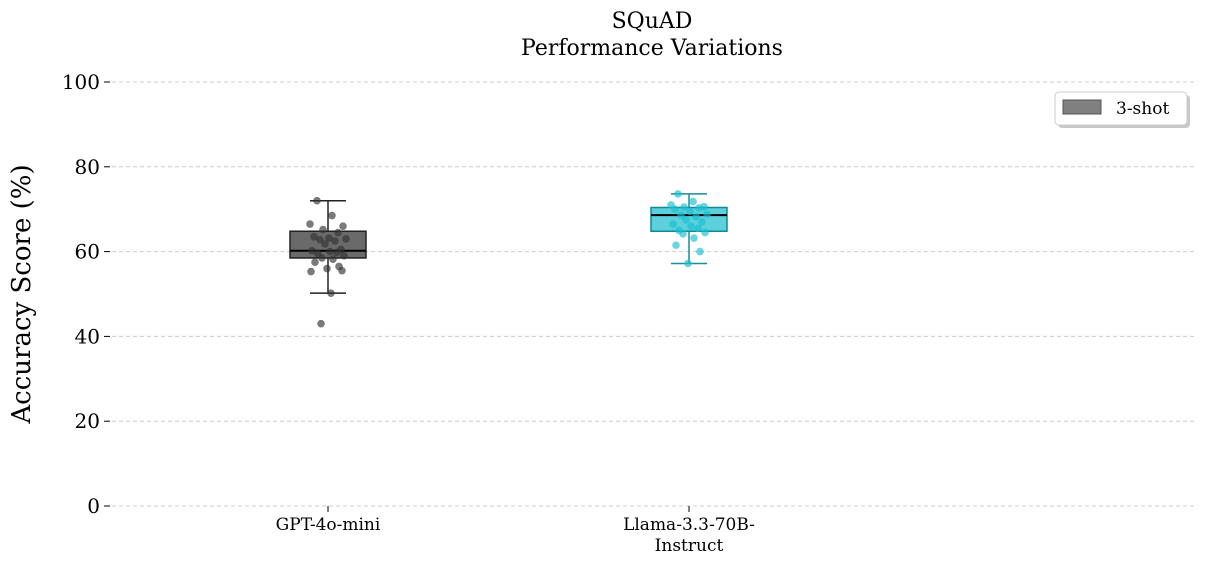 This screenshot has width=1205, height=564. I want to click on y-tick-label-60: 60, so click(87, 252).